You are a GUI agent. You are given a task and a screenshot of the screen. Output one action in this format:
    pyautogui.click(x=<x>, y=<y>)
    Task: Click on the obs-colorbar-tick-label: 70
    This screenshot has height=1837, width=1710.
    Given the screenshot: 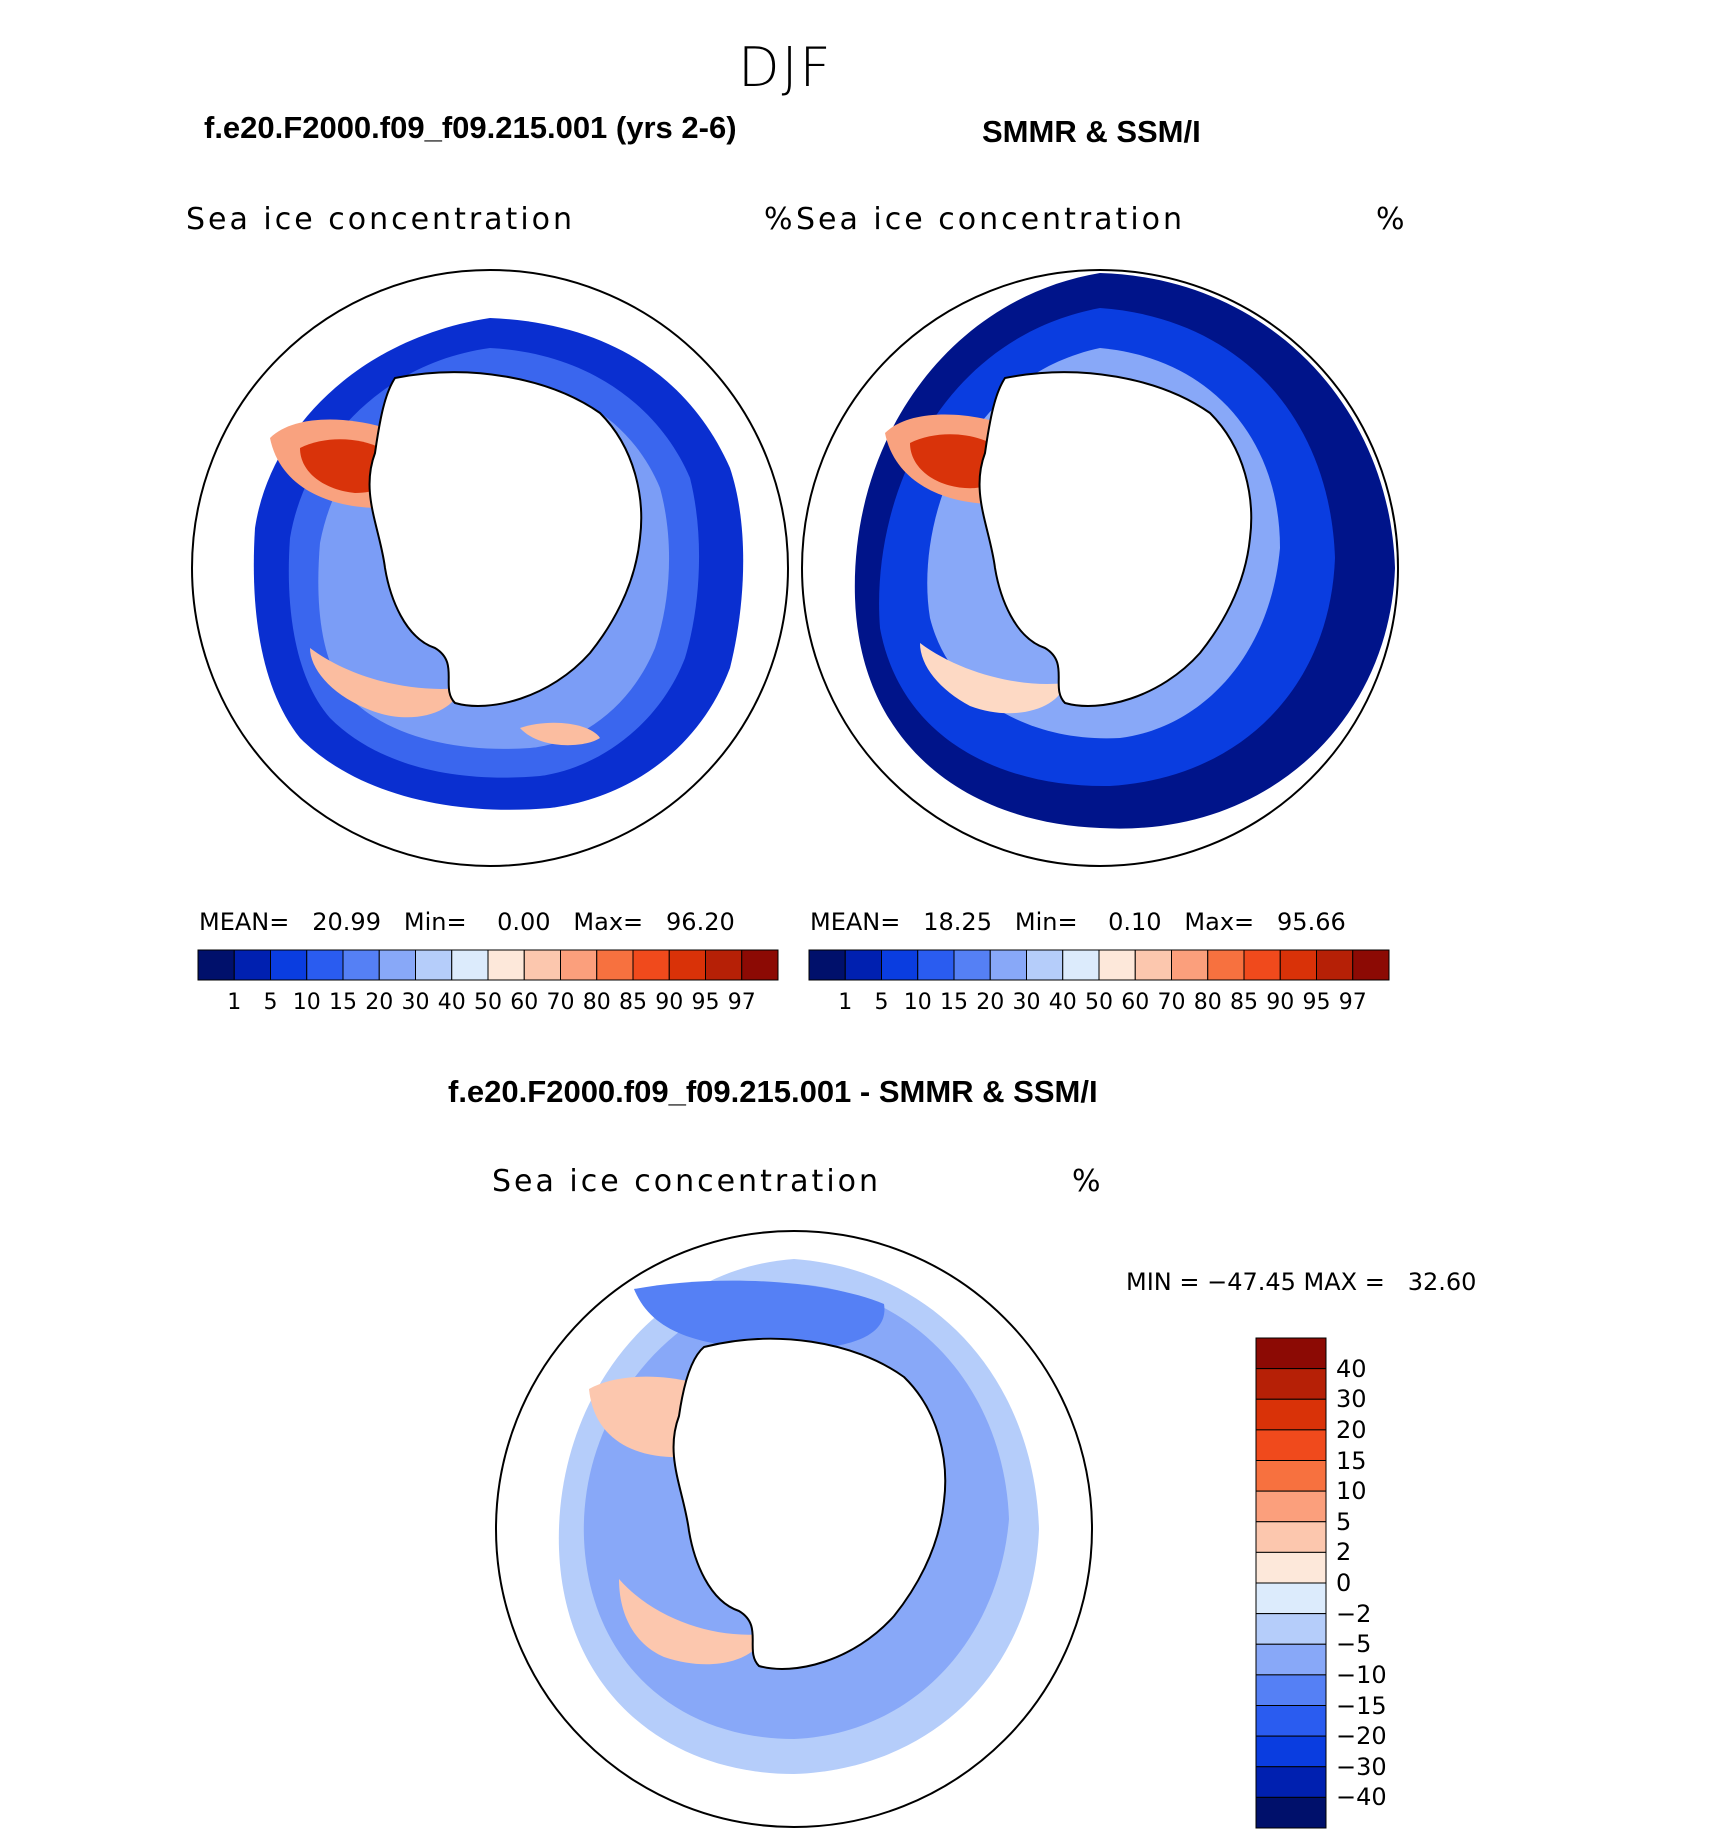 What is the action you would take?
    pyautogui.click(x=1171, y=1002)
    